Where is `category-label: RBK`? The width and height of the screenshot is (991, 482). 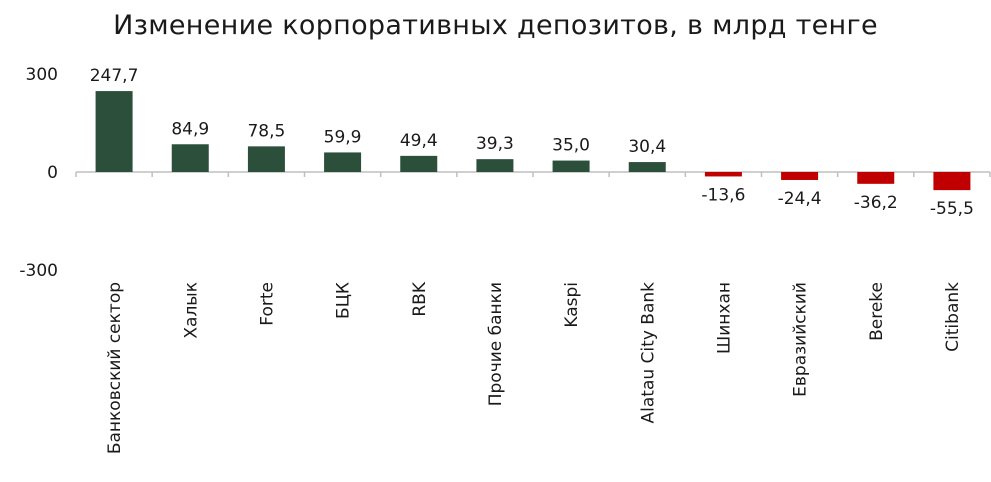
category-label: RBK is located at coordinates (420, 298).